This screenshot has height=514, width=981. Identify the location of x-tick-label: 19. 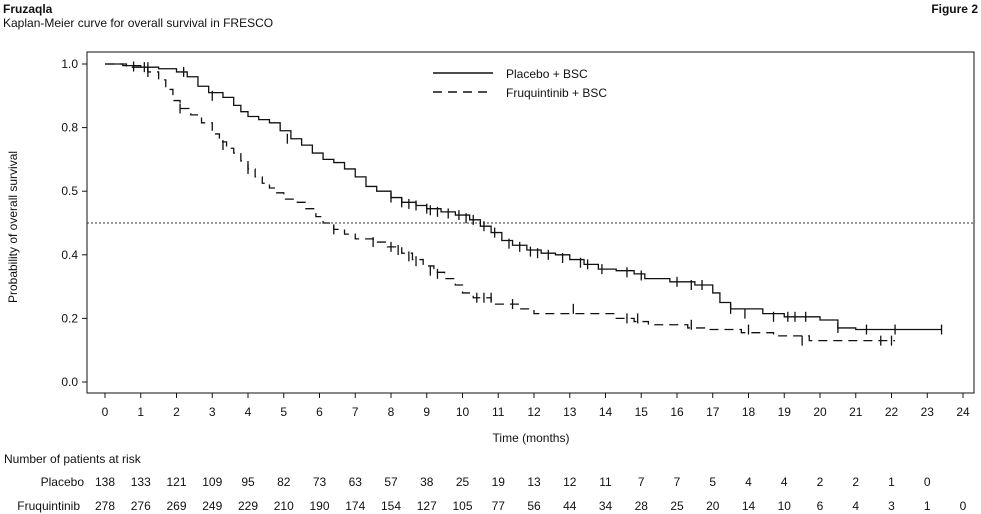
(785, 412).